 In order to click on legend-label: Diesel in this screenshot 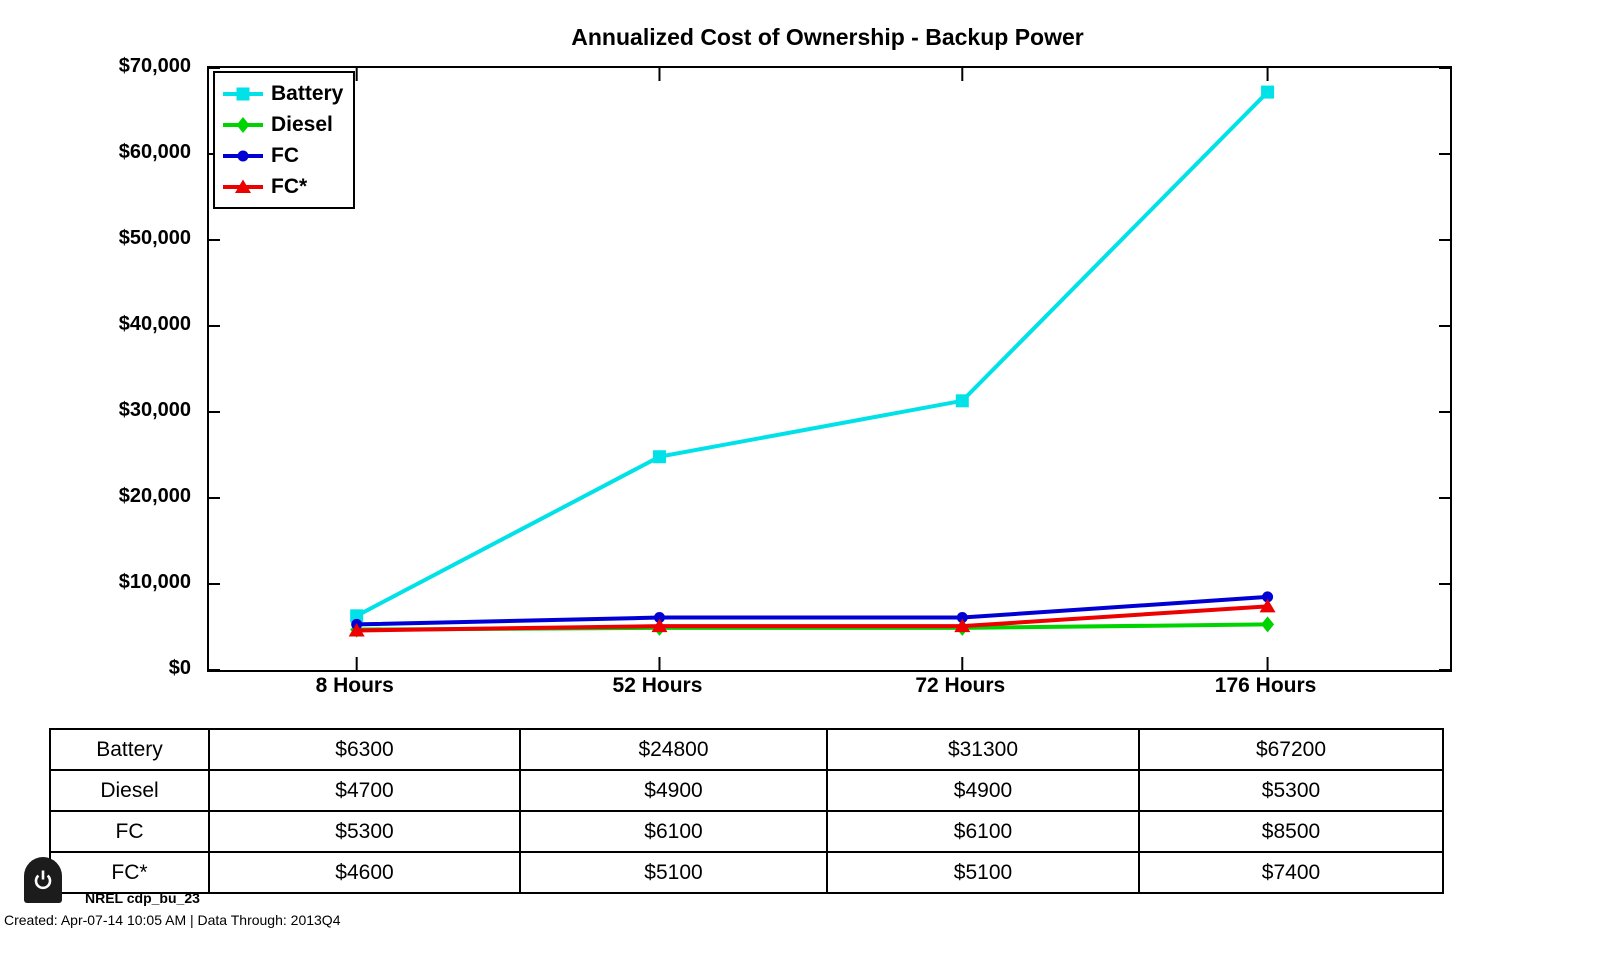, I will do `click(302, 124)`.